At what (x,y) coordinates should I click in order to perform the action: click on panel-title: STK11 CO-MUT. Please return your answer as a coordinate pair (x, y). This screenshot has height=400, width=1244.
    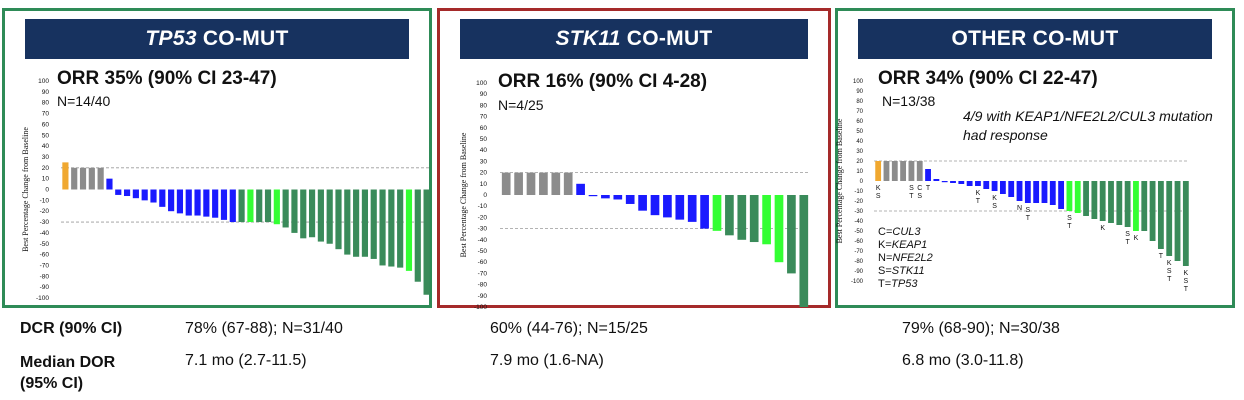
    Looking at the image, I should click on (634, 39).